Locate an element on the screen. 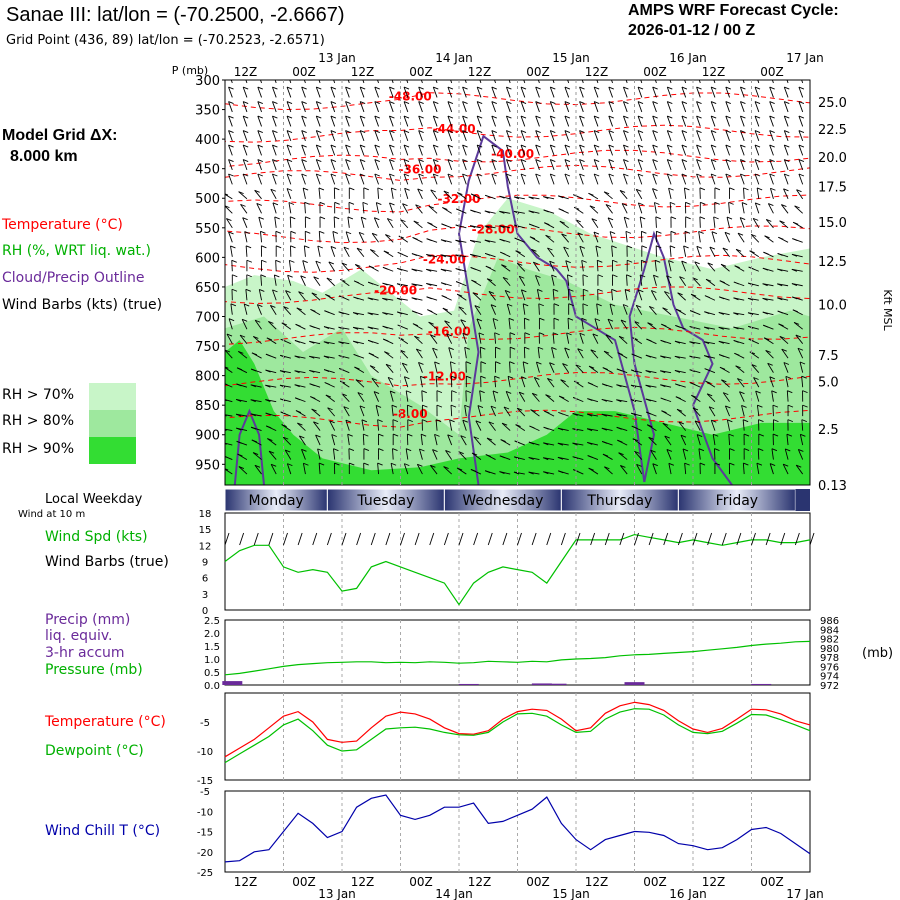 Image resolution: width=900 pixels, height=900 pixels. model-grid-label: Model Grid ΔX: is located at coordinates (60, 135).